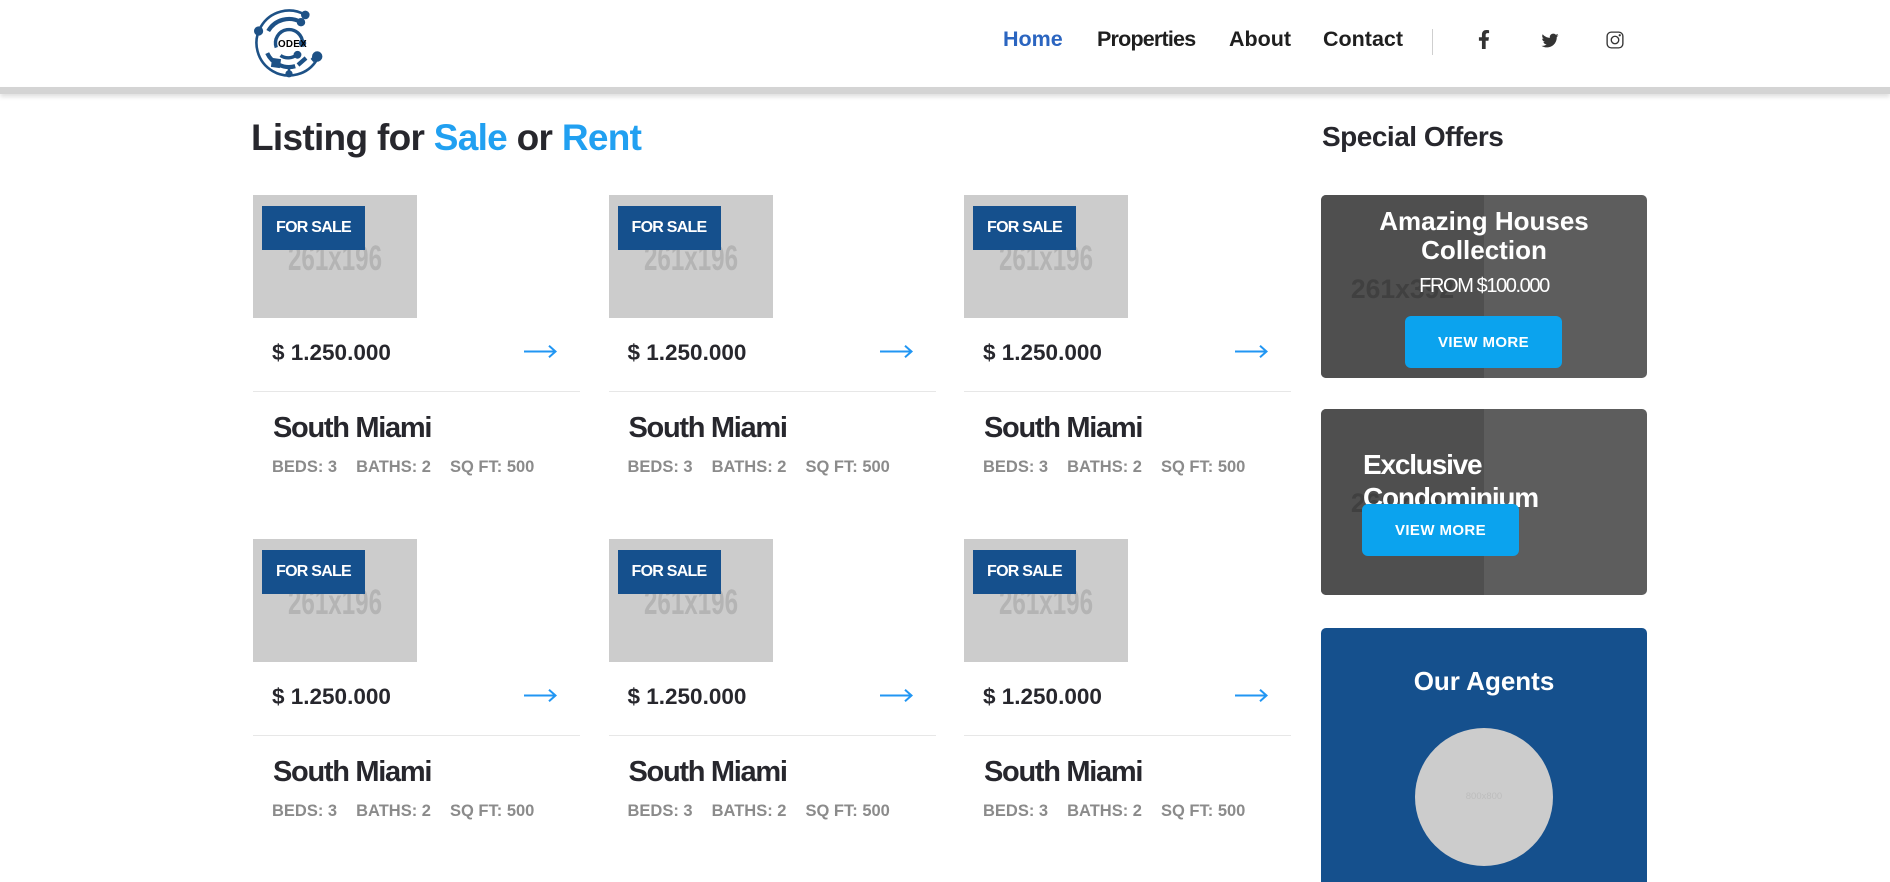 The height and width of the screenshot is (882, 1890). I want to click on svg-text: ODEX, so click(292, 44).